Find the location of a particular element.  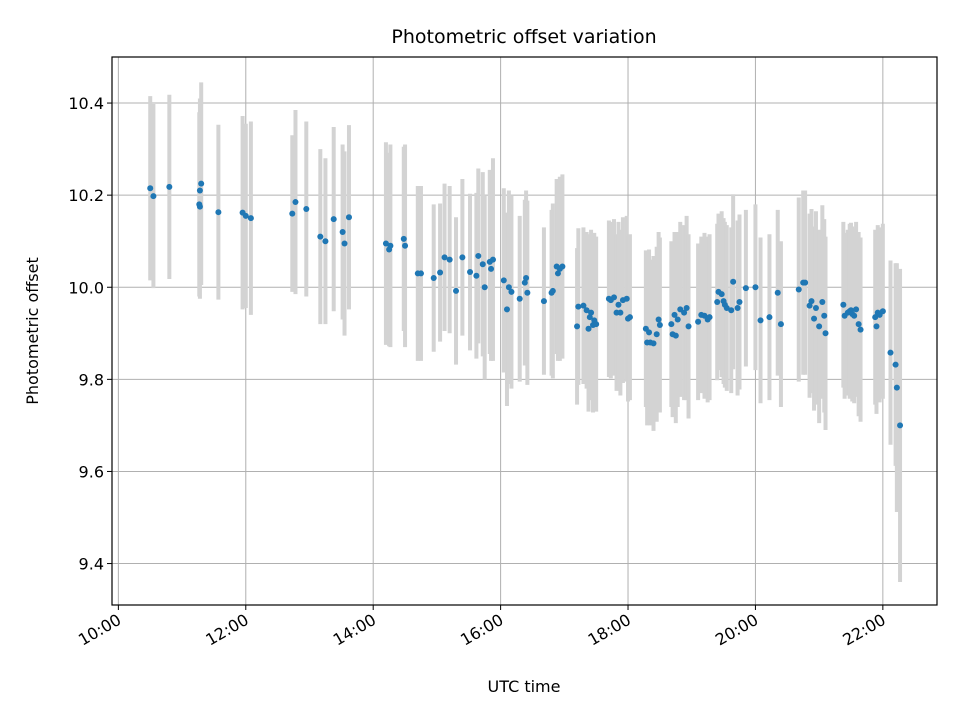

y-tick-label: 9.6 is located at coordinates (91, 471).